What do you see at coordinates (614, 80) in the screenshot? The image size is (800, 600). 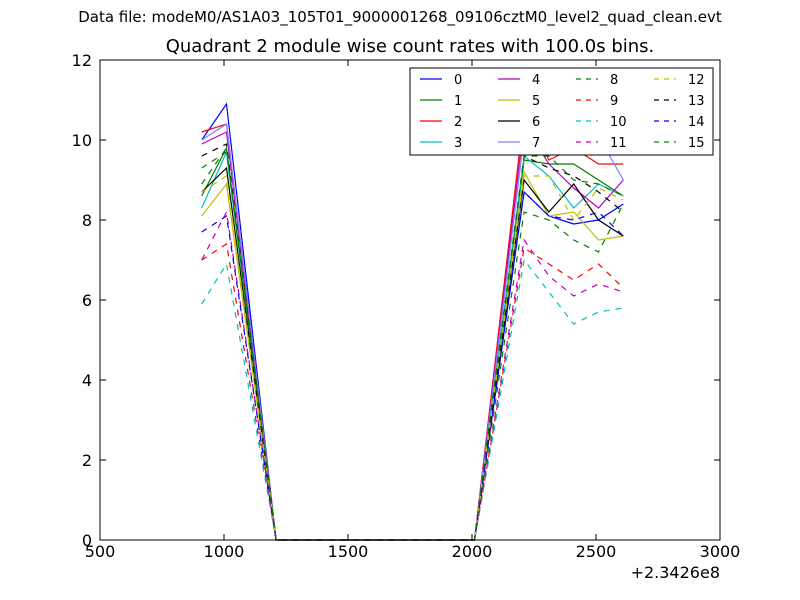 I see `legend-label-8: 8` at bounding box center [614, 80].